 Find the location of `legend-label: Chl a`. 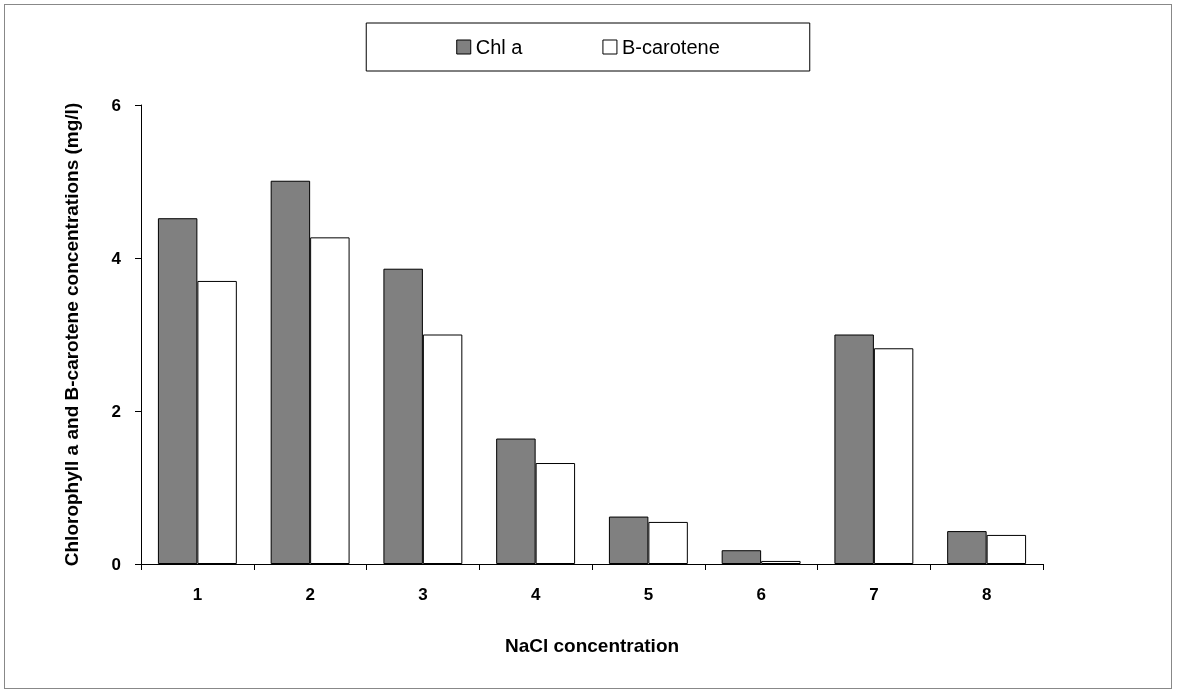

legend-label: Chl a is located at coordinates (499, 47).